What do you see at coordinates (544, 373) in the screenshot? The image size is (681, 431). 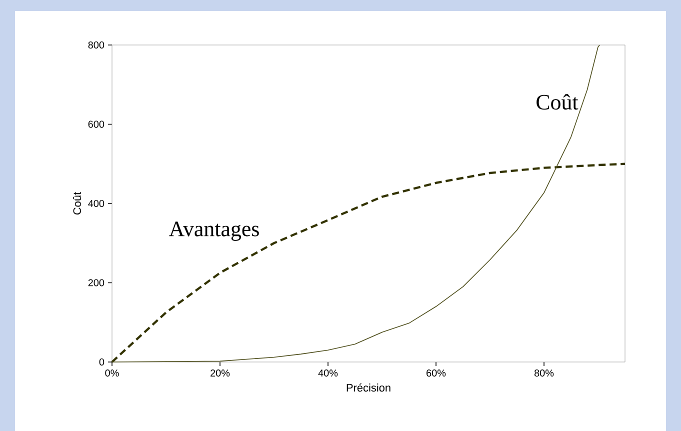 I see `x-tick-label: 80%` at bounding box center [544, 373].